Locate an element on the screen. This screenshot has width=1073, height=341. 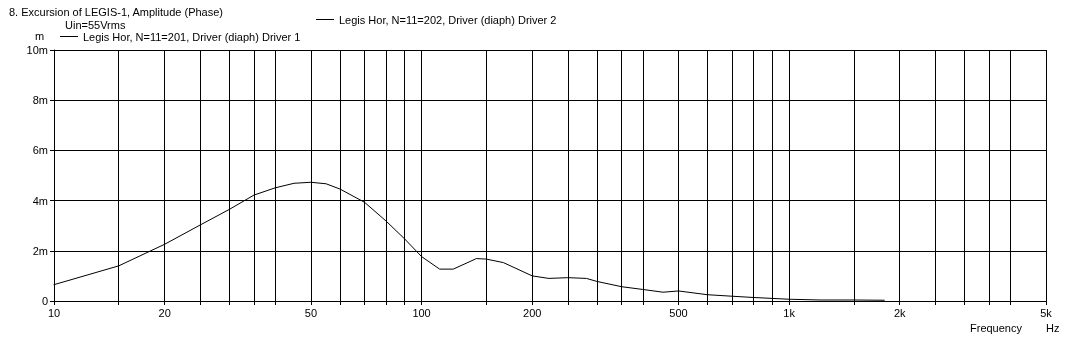
legend-label: Legis Hor, N=11=201, Driver (diaph) Driver 1 is located at coordinates (192, 36).